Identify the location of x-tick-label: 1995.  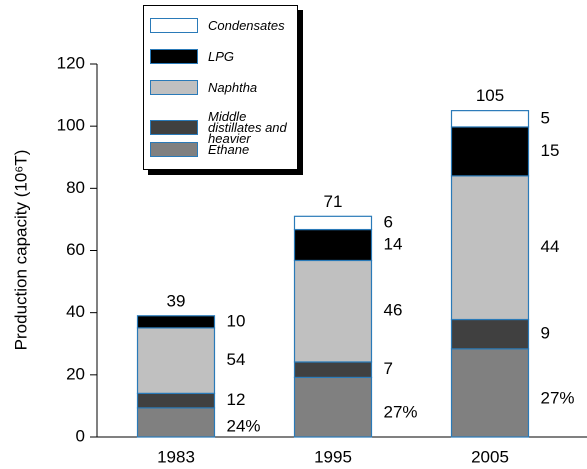
(333, 456).